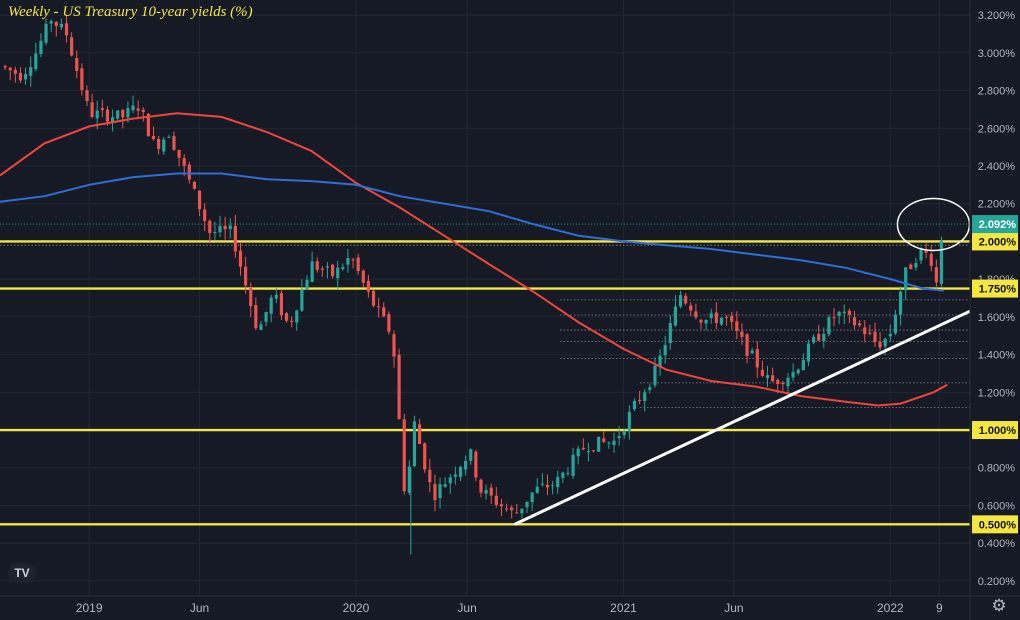  I want to click on y-tick-label: 0.200%, so click(997, 582).